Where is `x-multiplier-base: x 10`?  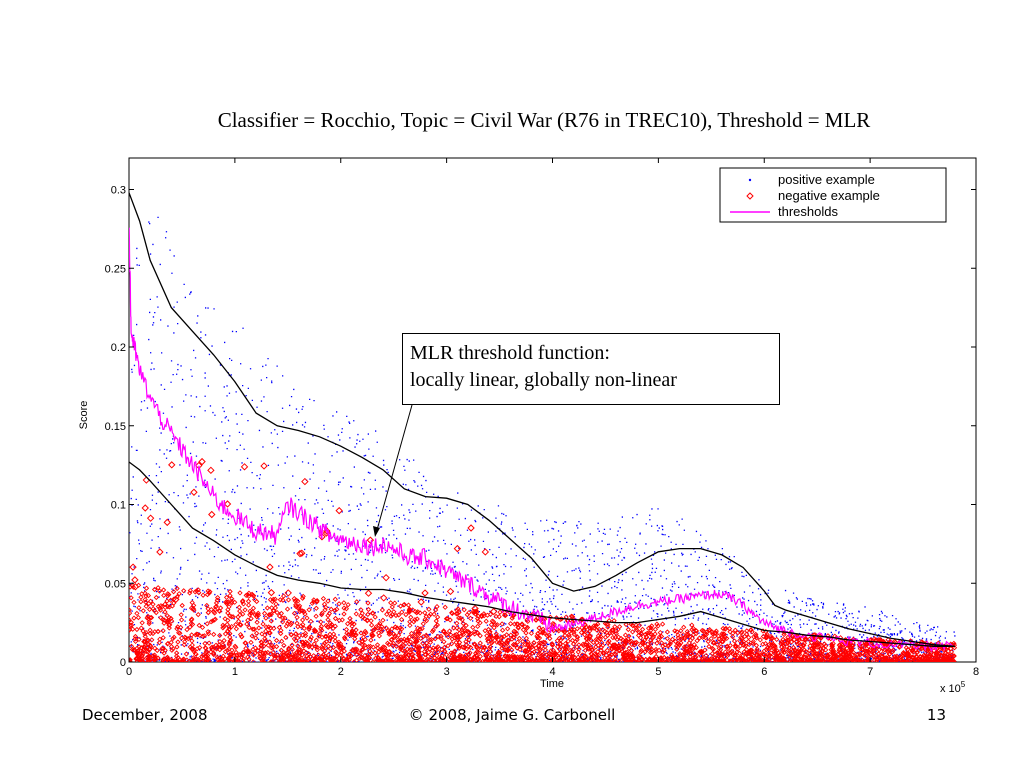 x-multiplier-base: x 10 is located at coordinates (950, 689).